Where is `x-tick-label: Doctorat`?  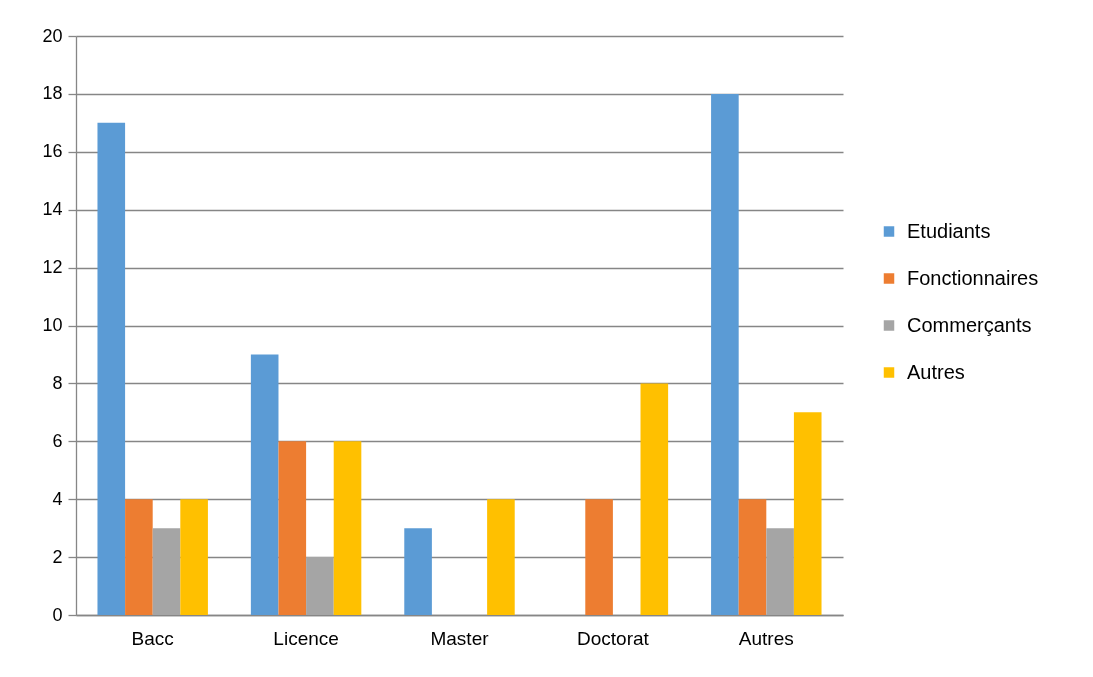 x-tick-label: Doctorat is located at coordinates (613, 638).